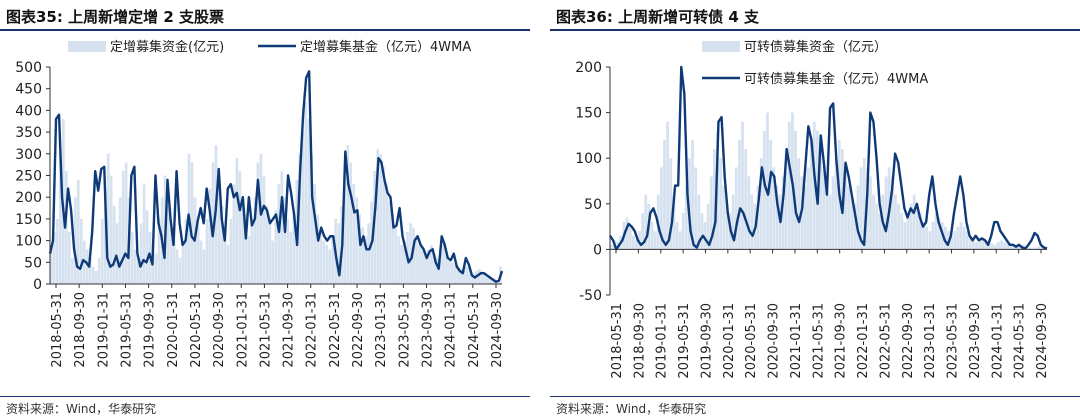 This screenshot has width=1080, height=420. What do you see at coordinates (617, 341) in the screenshot?
I see `x-tick-label: 2018-05-31` at bounding box center [617, 341].